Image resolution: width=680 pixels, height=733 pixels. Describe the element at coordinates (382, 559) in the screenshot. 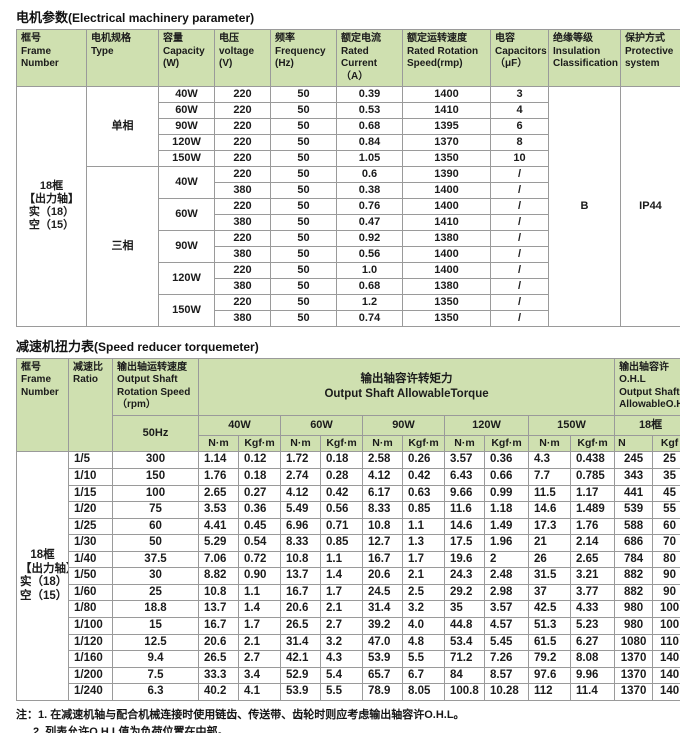

I see `torque-90w-nm-cell: 16.7` at that location.